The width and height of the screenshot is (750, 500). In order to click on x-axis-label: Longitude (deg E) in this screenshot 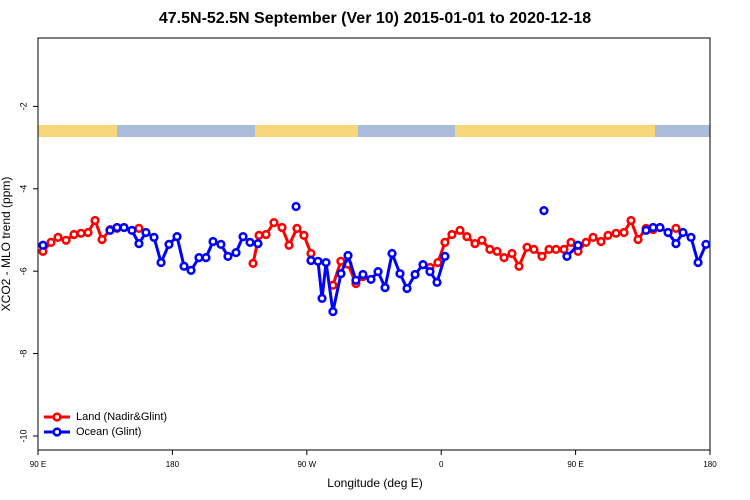, I will do `click(374, 483)`.